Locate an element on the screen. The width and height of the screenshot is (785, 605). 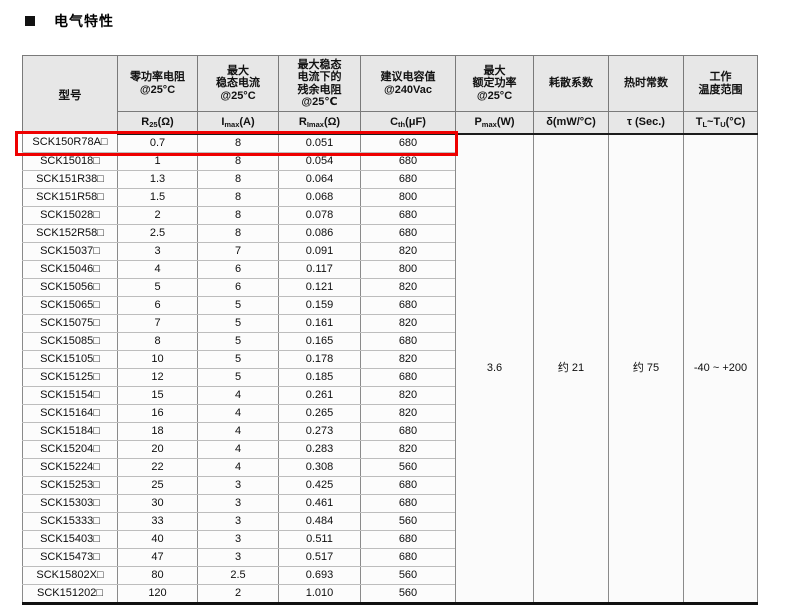
rimax-cell: 0.078 is located at coordinates (319, 215).